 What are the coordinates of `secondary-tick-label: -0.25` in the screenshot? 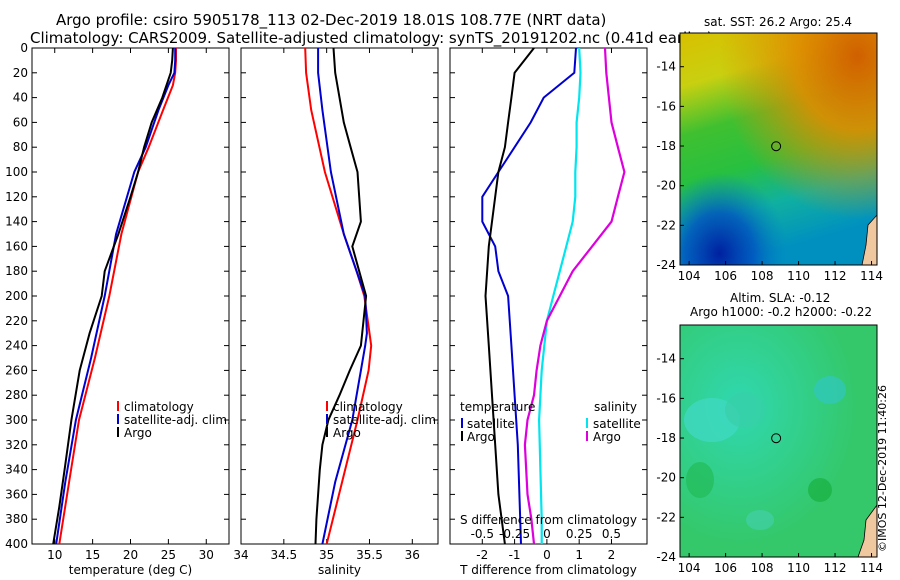 It's located at (514, 534).